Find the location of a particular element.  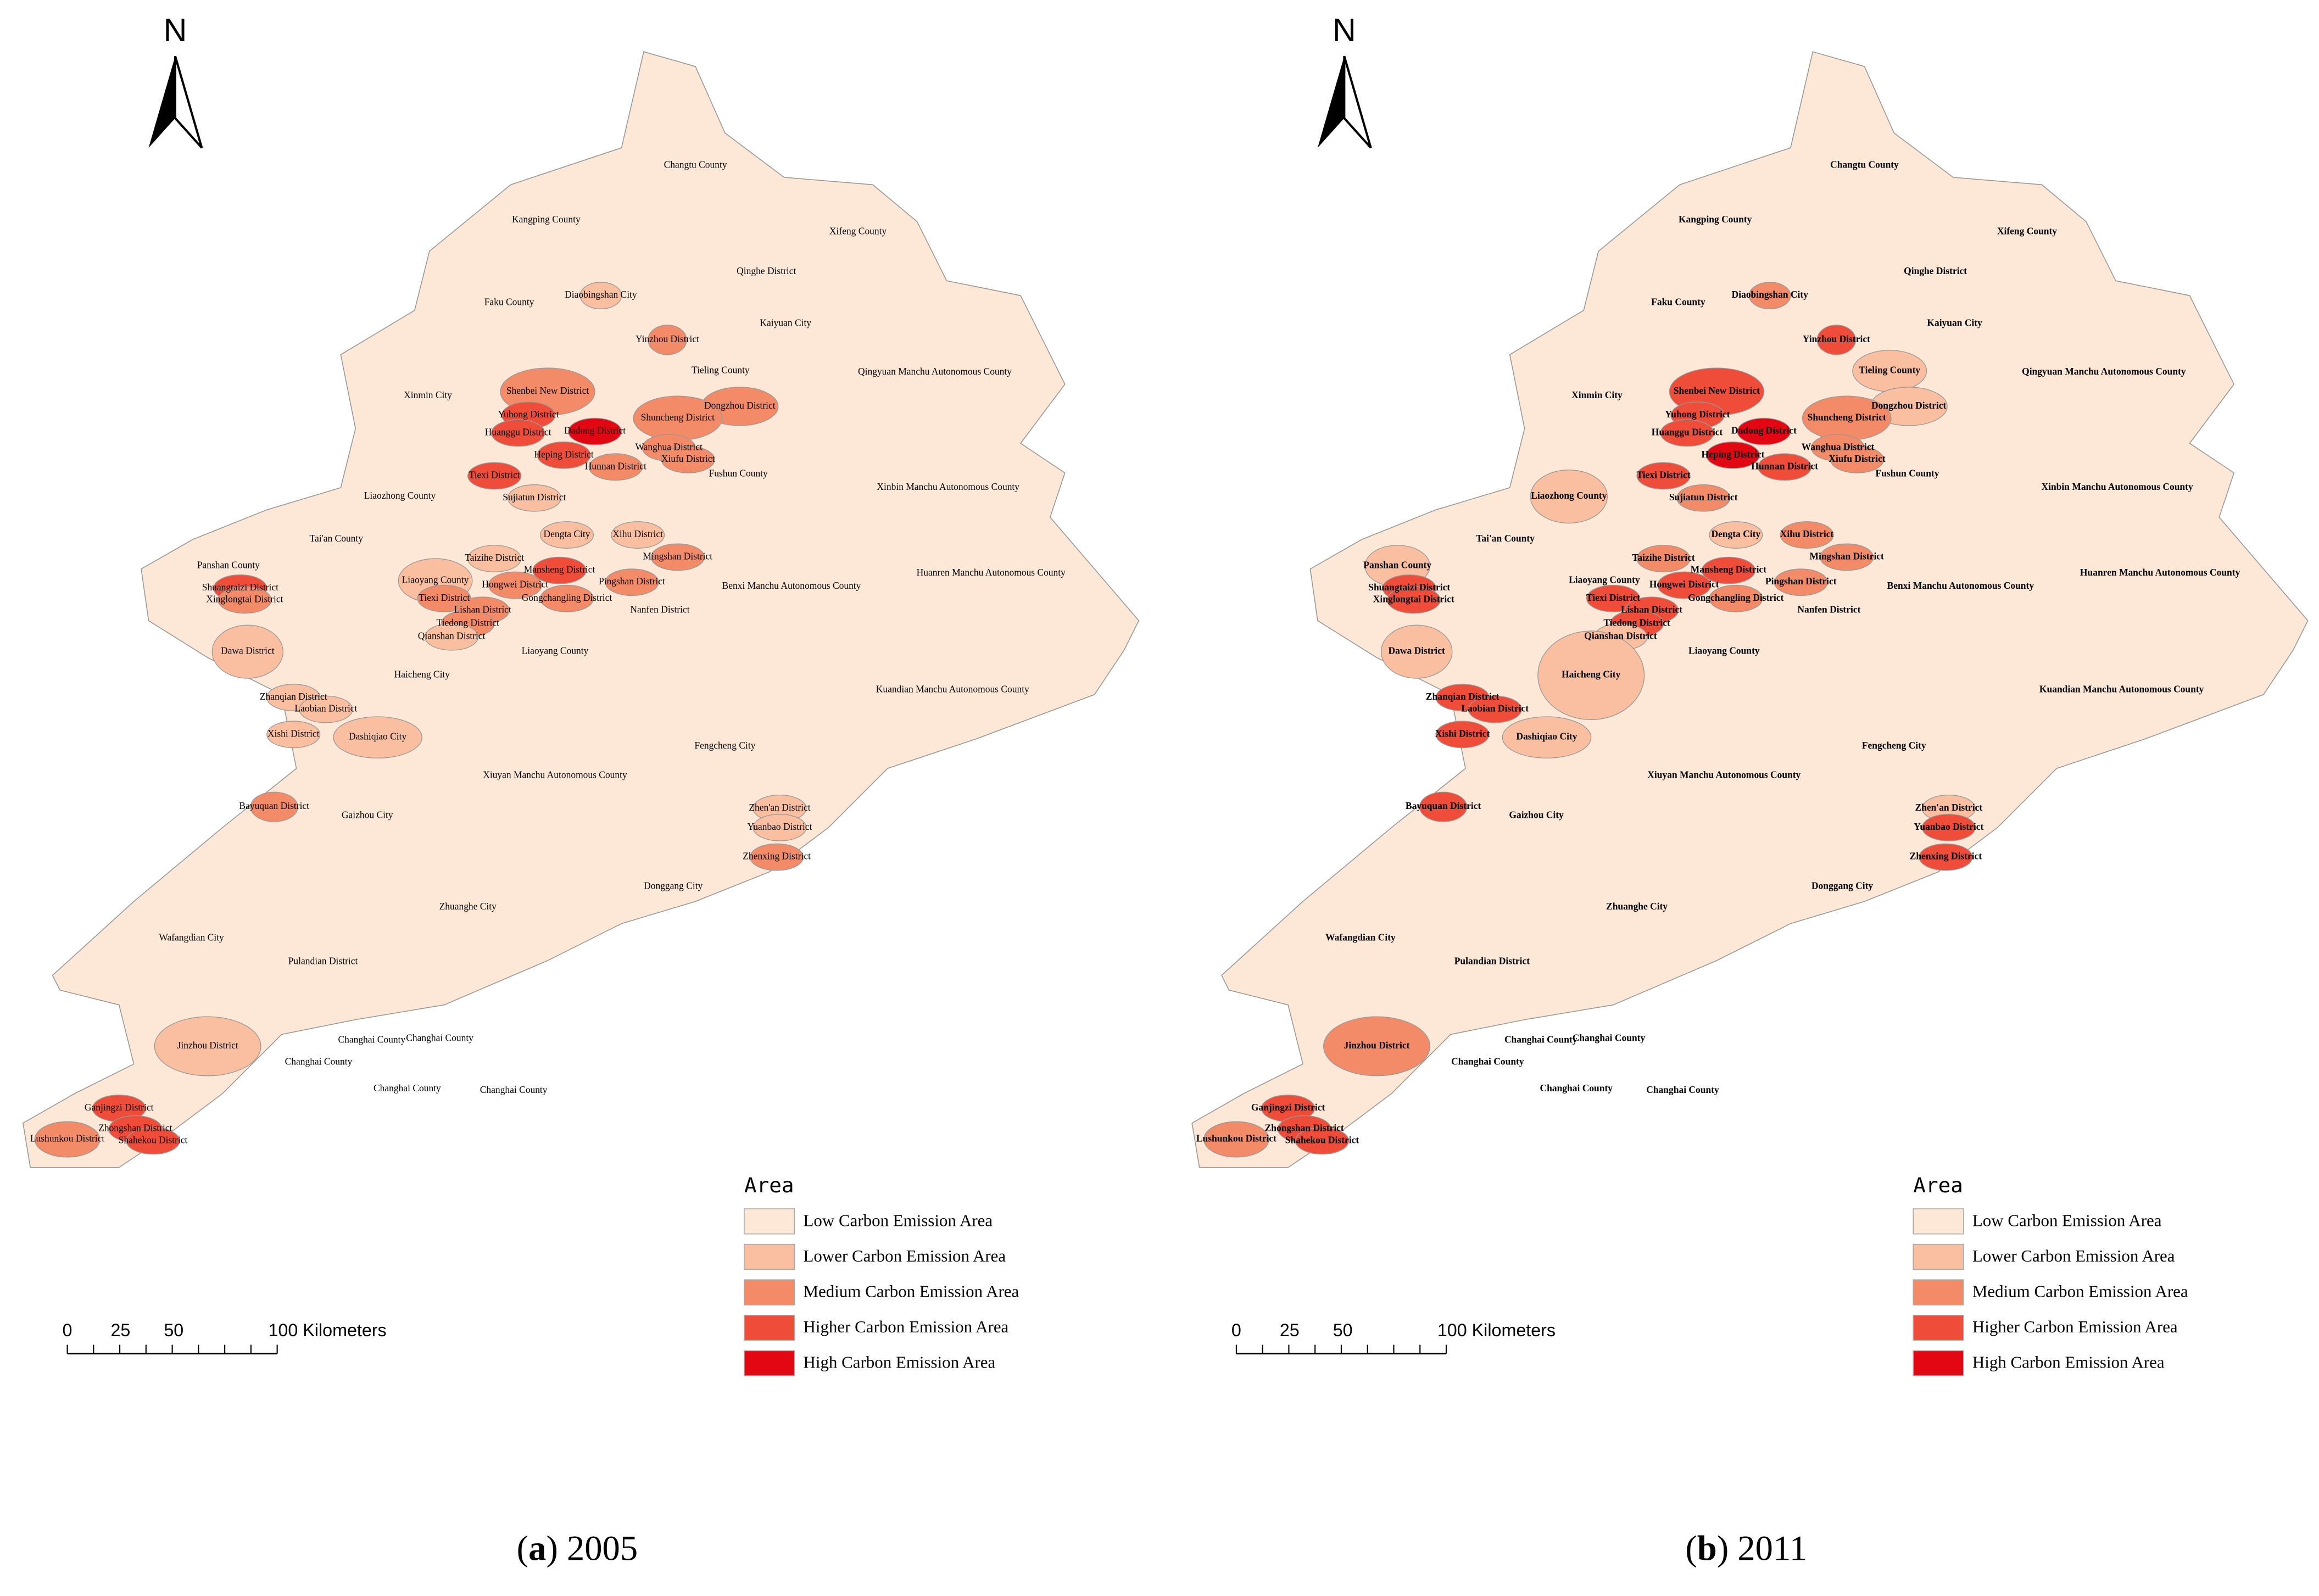

legend-title: Area is located at coordinates (769, 1185).